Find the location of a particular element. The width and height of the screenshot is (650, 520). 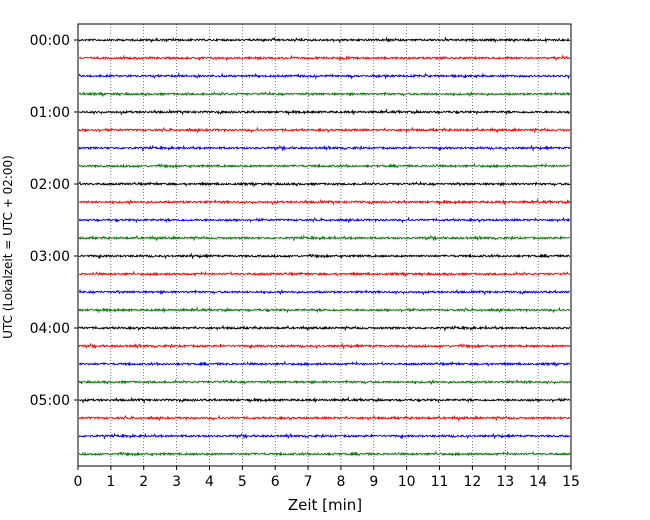

x-tick-label: 3 is located at coordinates (176, 482).